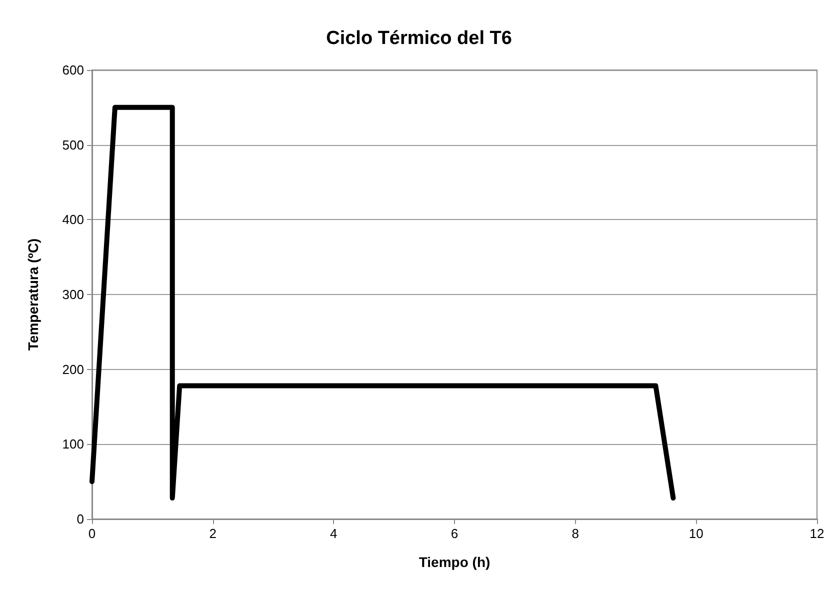 This screenshot has height=602, width=838. I want to click on x-tick-label: 0, so click(92, 533).